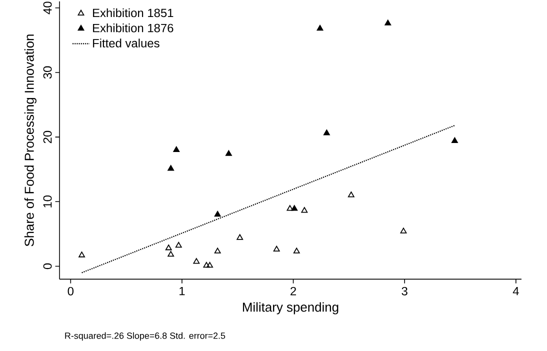  Describe the element at coordinates (290, 308) in the screenshot. I see `x-axis-title: Military spending` at that location.